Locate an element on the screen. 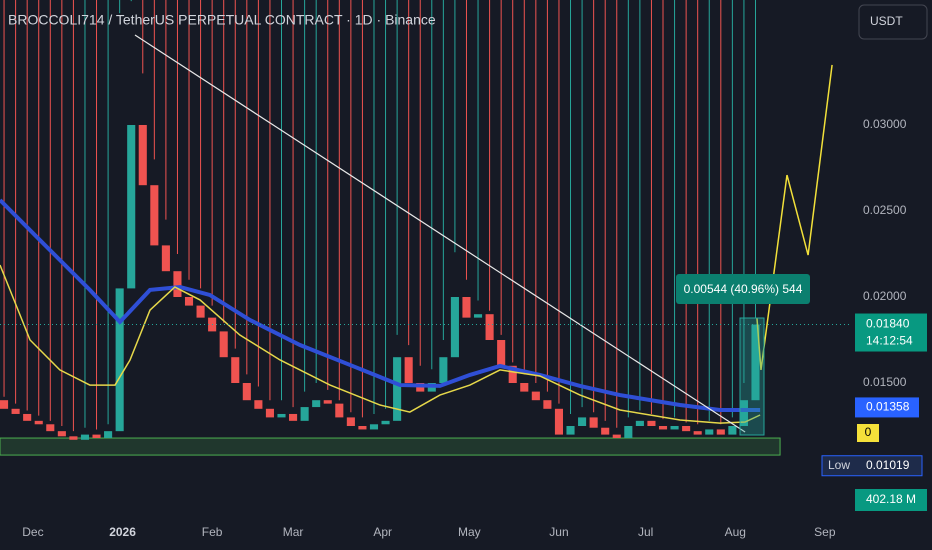 The image size is (932, 550). ma2-label: 0 is located at coordinates (868, 432).